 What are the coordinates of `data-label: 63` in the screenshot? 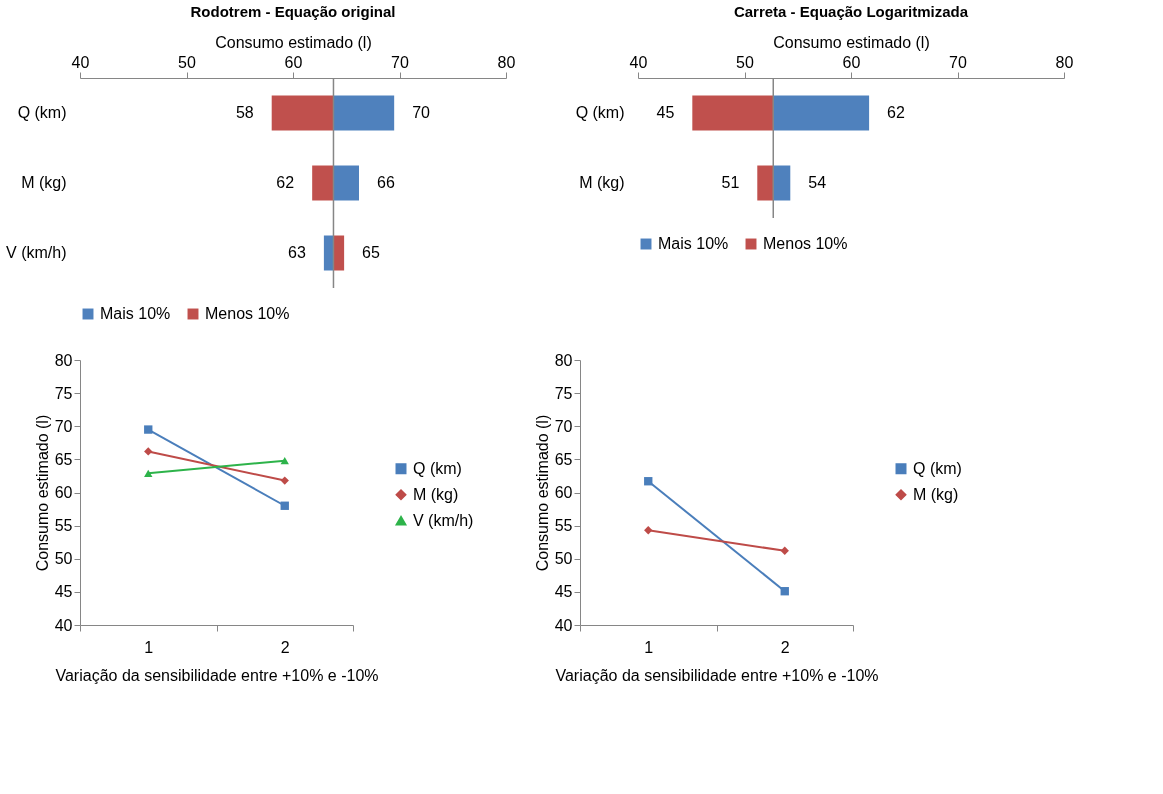 It's located at (297, 252).